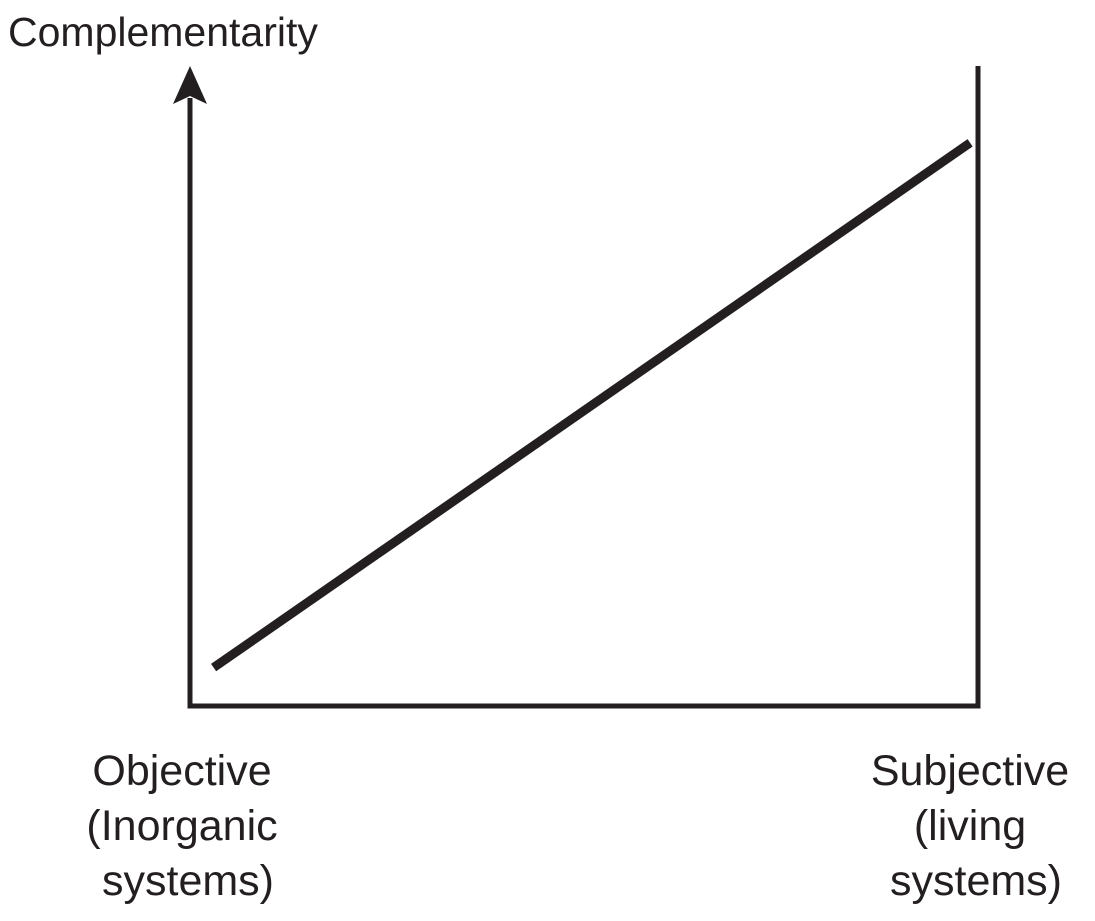 Image resolution: width=1095 pixels, height=921 pixels. What do you see at coordinates (163, 32) in the screenshot?
I see `y-axis-label: Complementarity` at bounding box center [163, 32].